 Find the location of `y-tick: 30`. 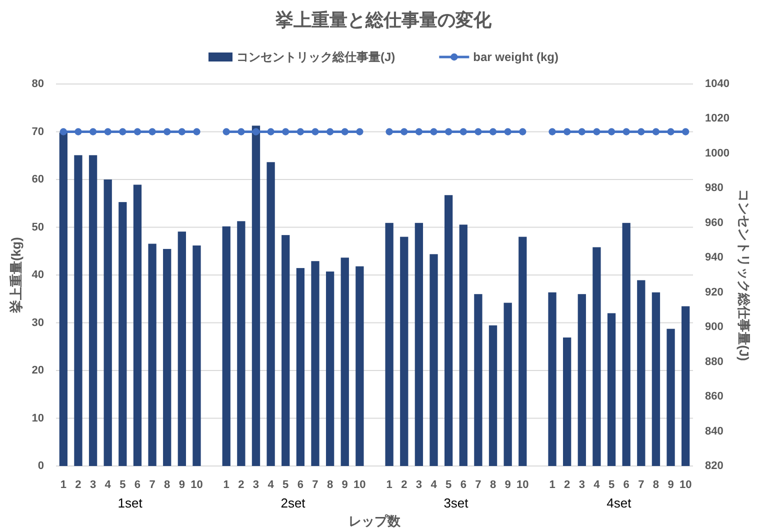

y-tick: 30 is located at coordinates (38, 322).